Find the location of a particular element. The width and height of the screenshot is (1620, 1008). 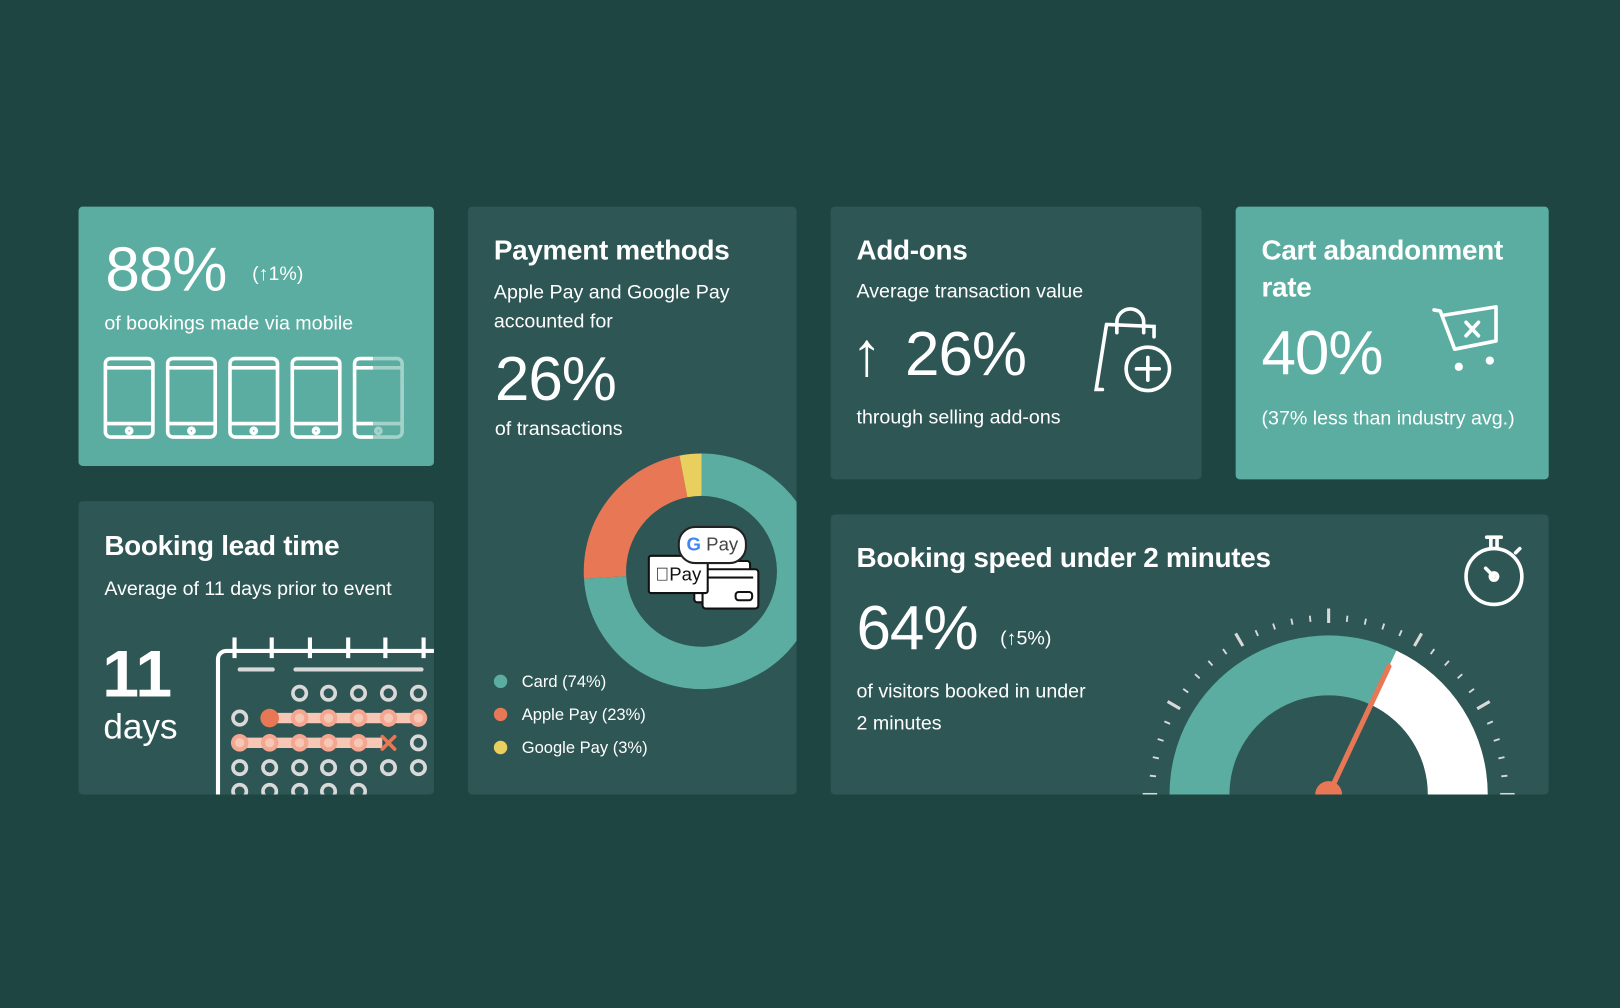

donut-slice-card is located at coordinates (690, 571).